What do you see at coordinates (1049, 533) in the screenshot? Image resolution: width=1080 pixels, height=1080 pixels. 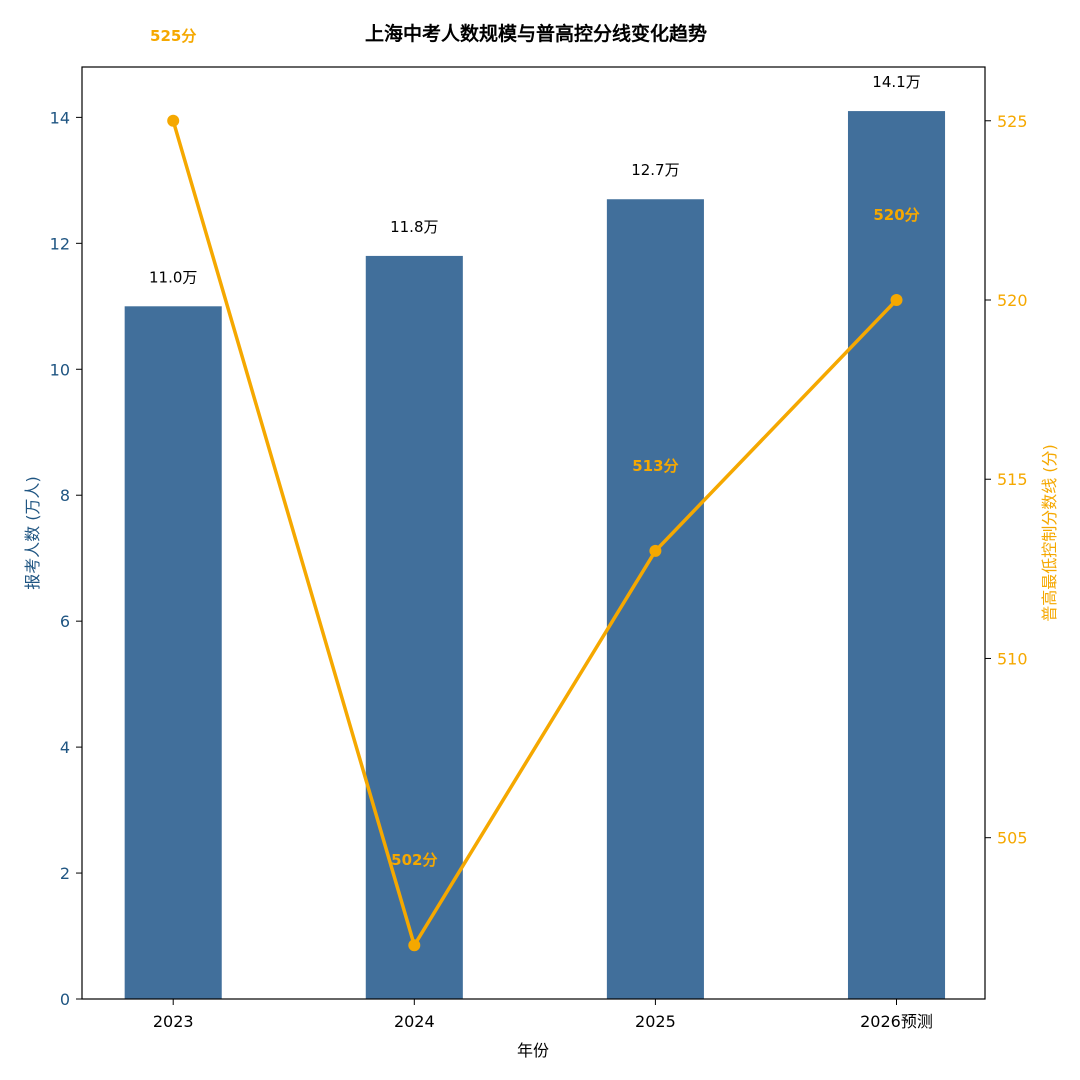 I see `right-axis-label: 普高最低控制分数线 (分)` at bounding box center [1049, 533].